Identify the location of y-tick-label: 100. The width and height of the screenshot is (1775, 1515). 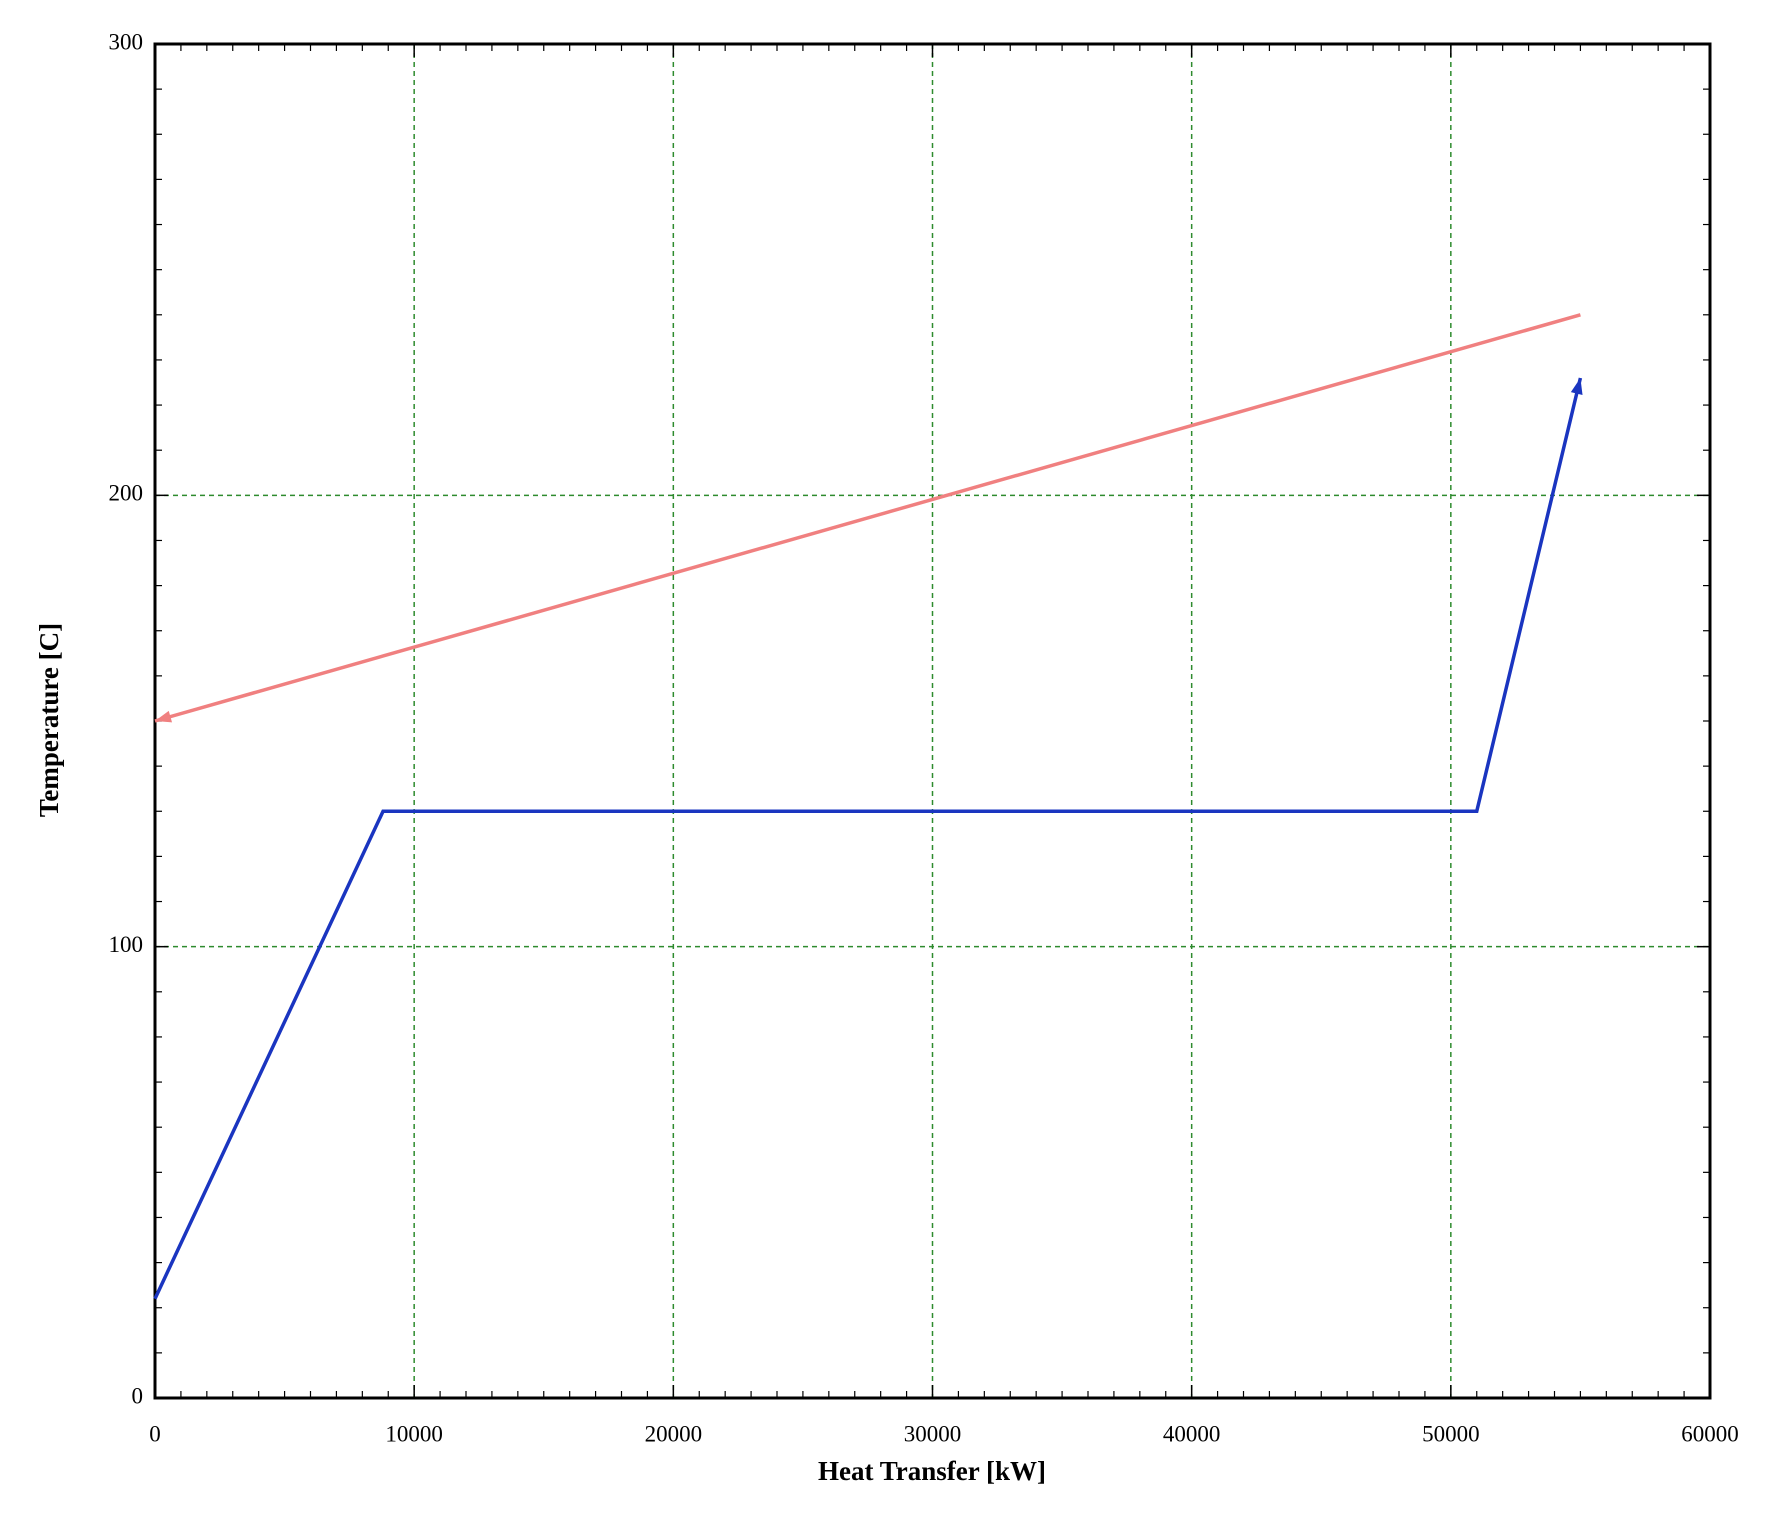
(126, 944).